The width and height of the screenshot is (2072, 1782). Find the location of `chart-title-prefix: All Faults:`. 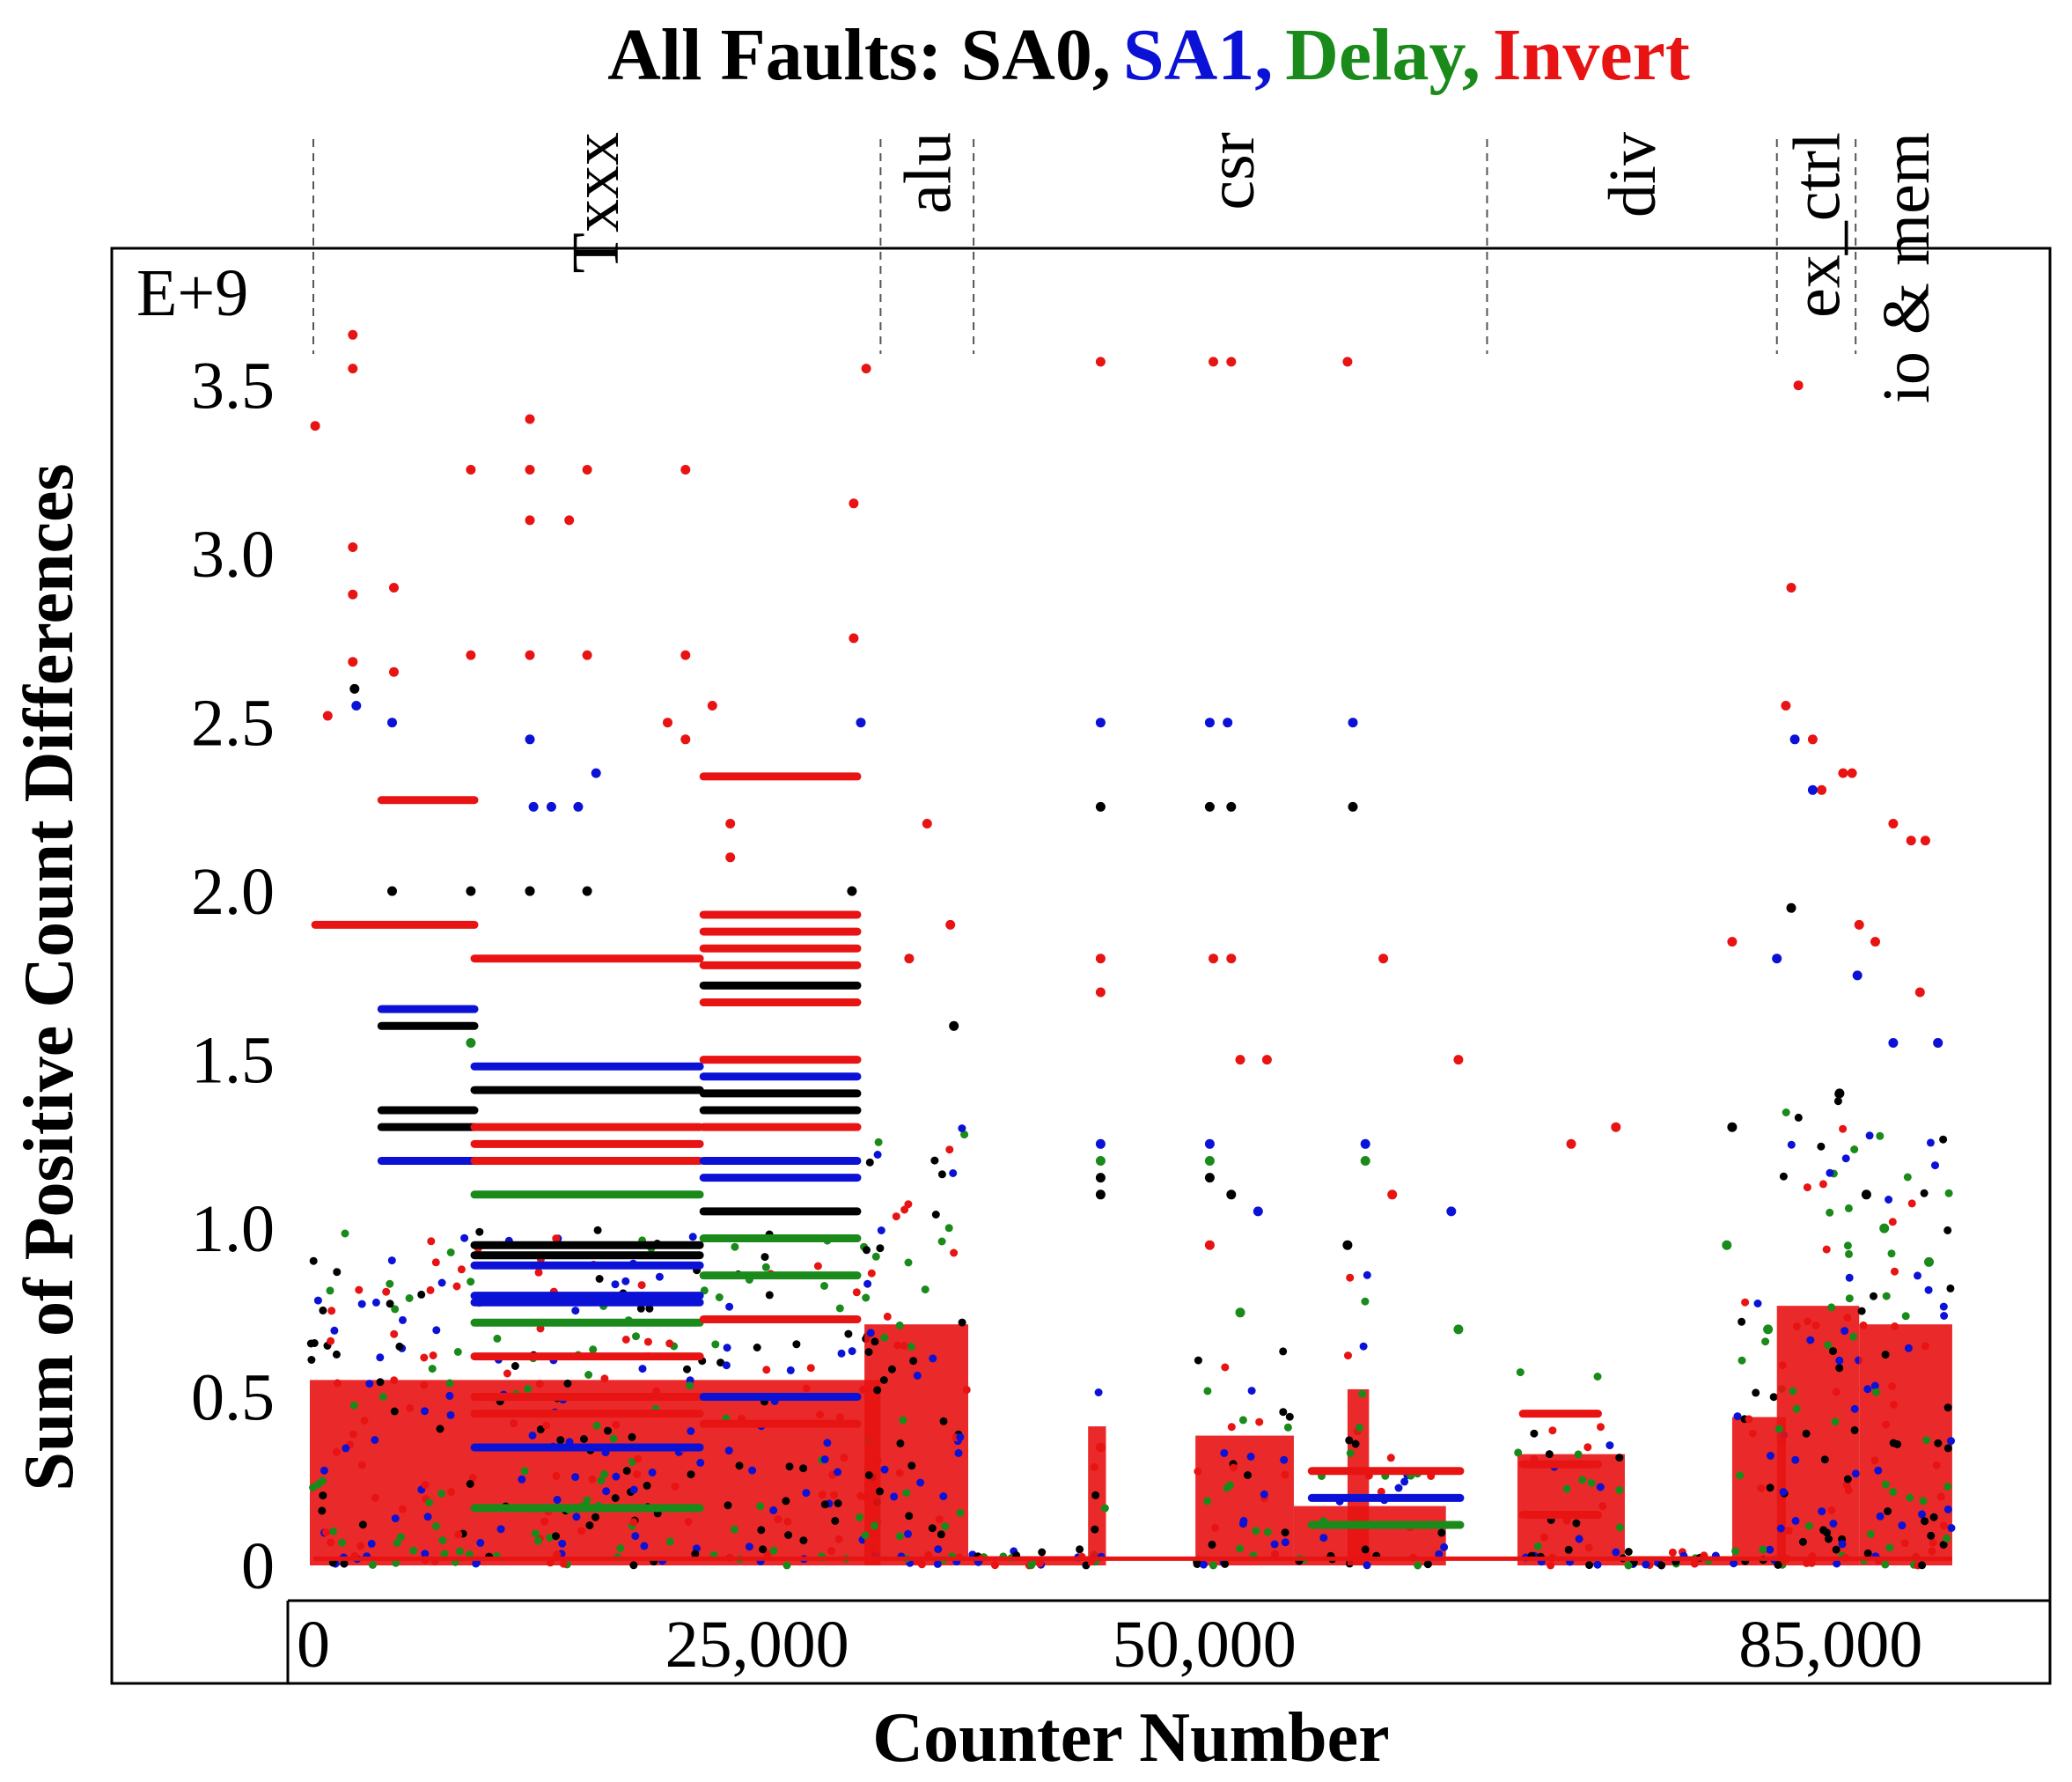

chart-title-prefix: All Faults: is located at coordinates (783, 55).